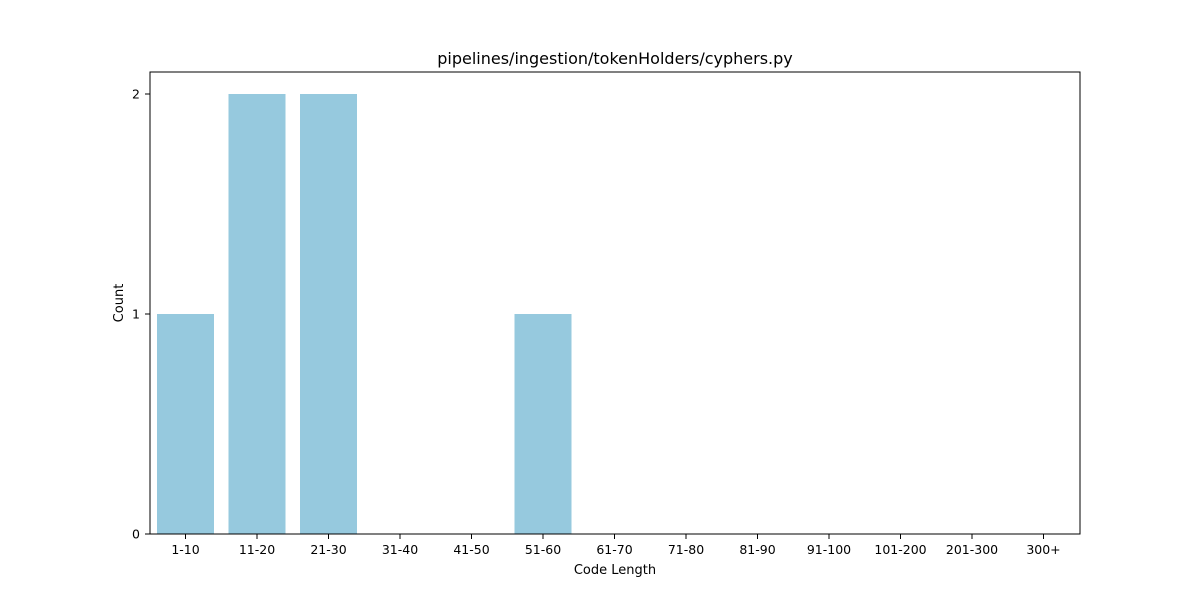 The height and width of the screenshot is (600, 1200). Describe the element at coordinates (136, 534) in the screenshot. I see `y-tick-label: 0` at that location.